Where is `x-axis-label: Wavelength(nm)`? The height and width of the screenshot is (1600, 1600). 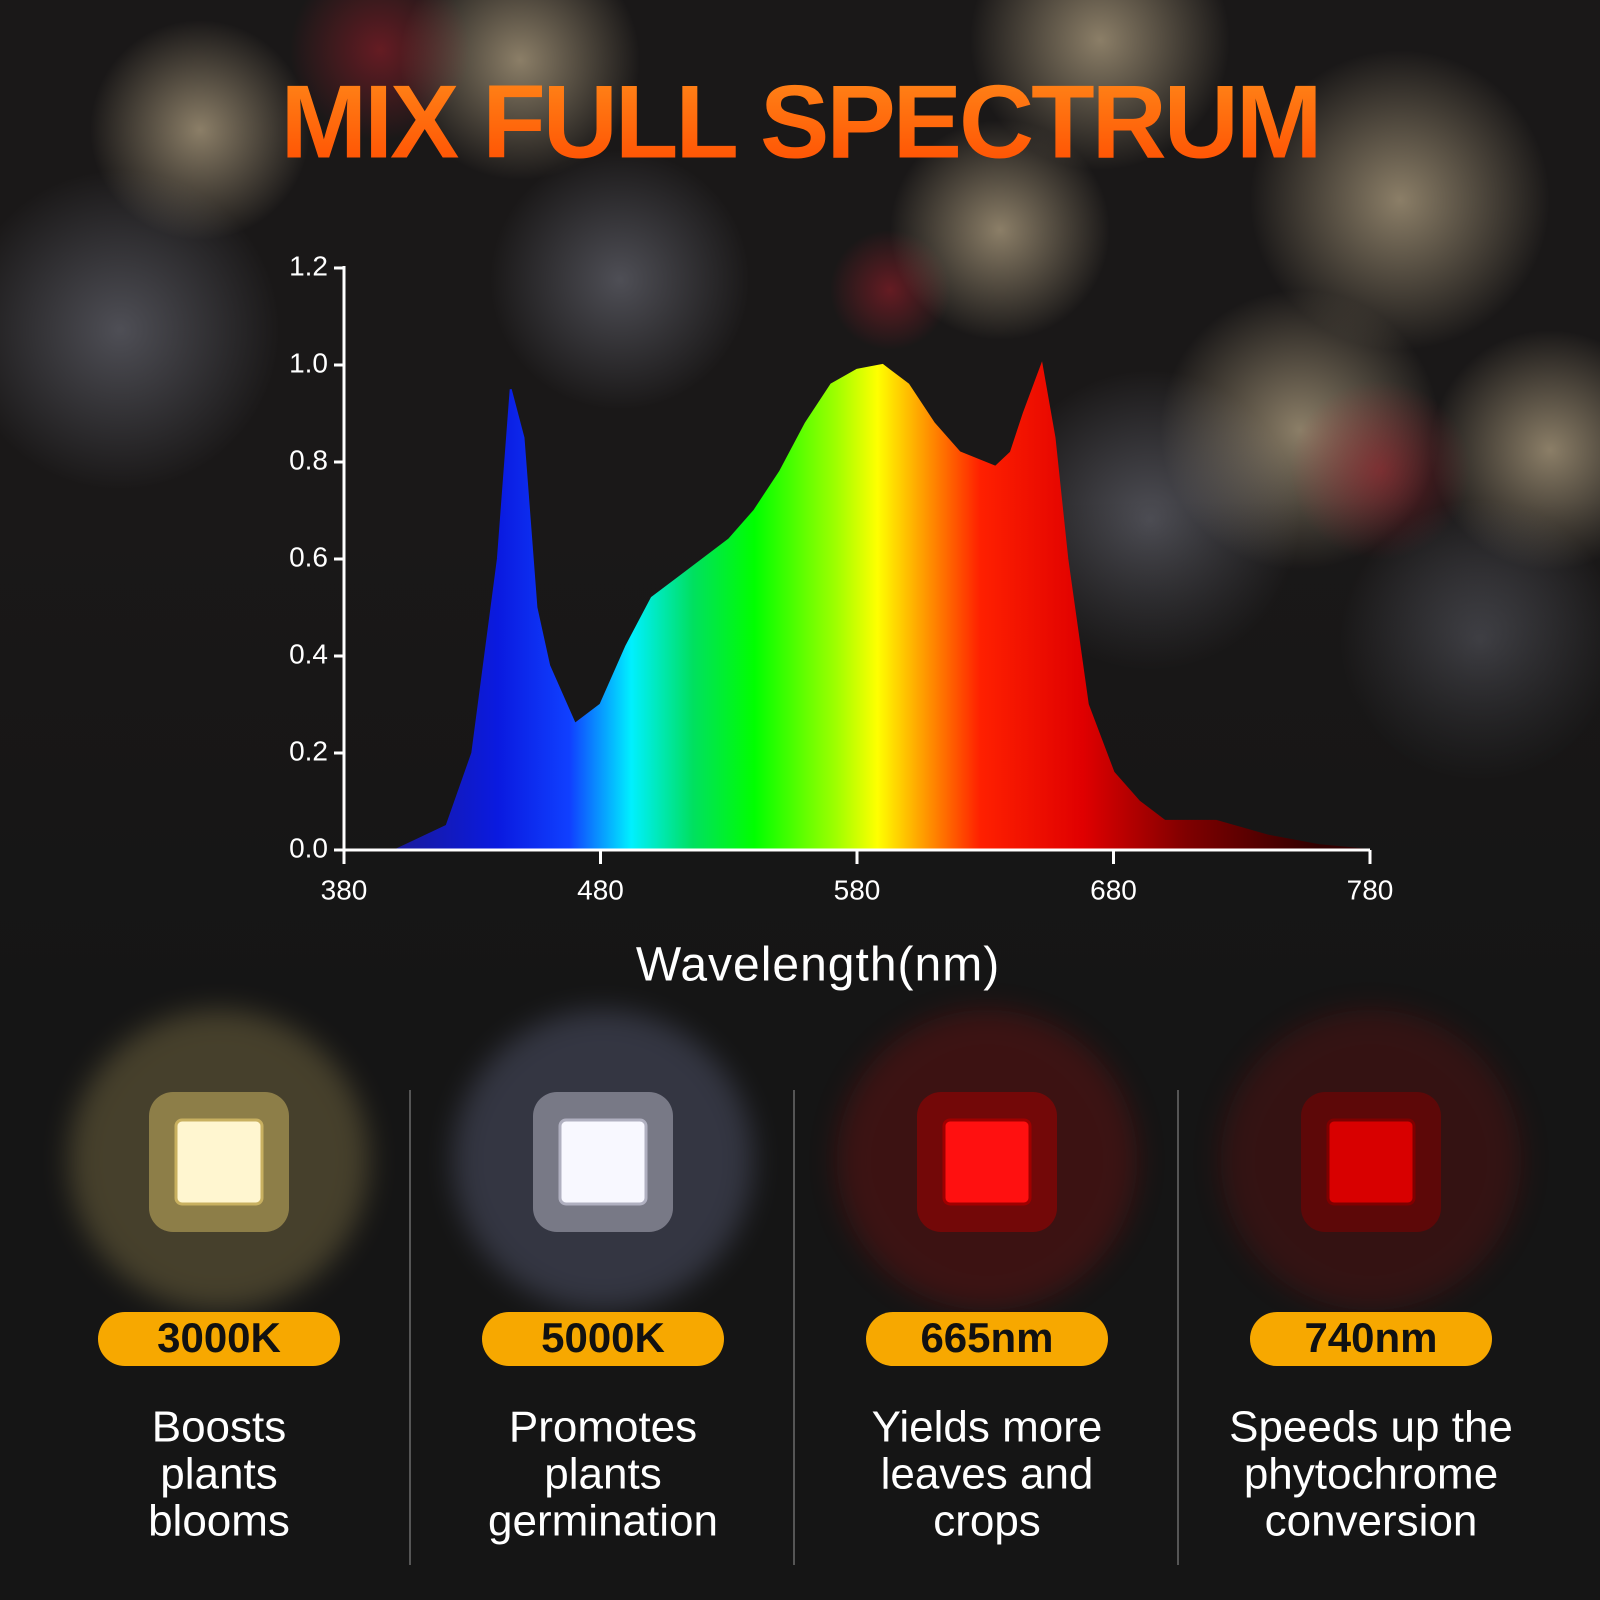 x-axis-label: Wavelength(nm) is located at coordinates (818, 965).